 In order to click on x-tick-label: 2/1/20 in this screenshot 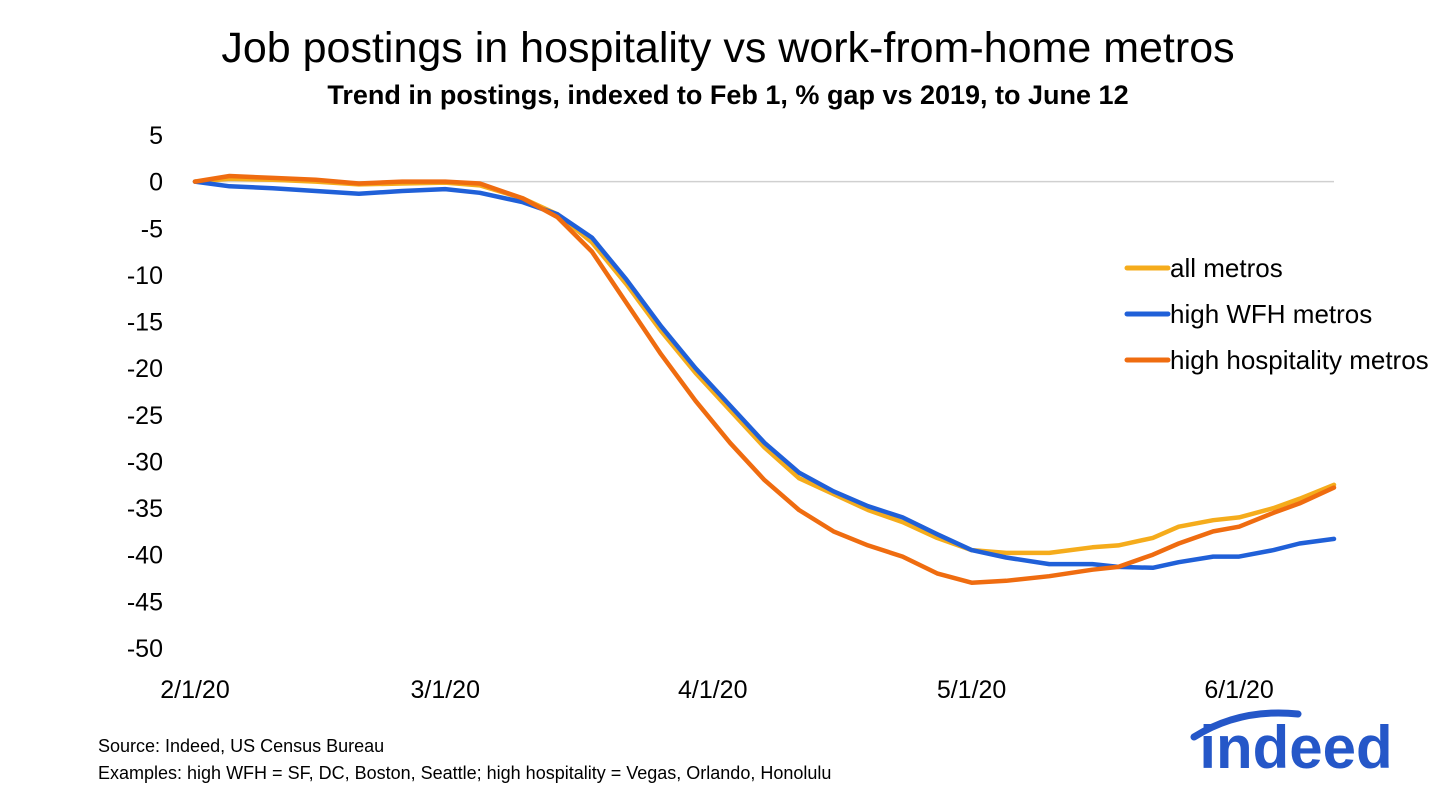, I will do `click(195, 690)`.